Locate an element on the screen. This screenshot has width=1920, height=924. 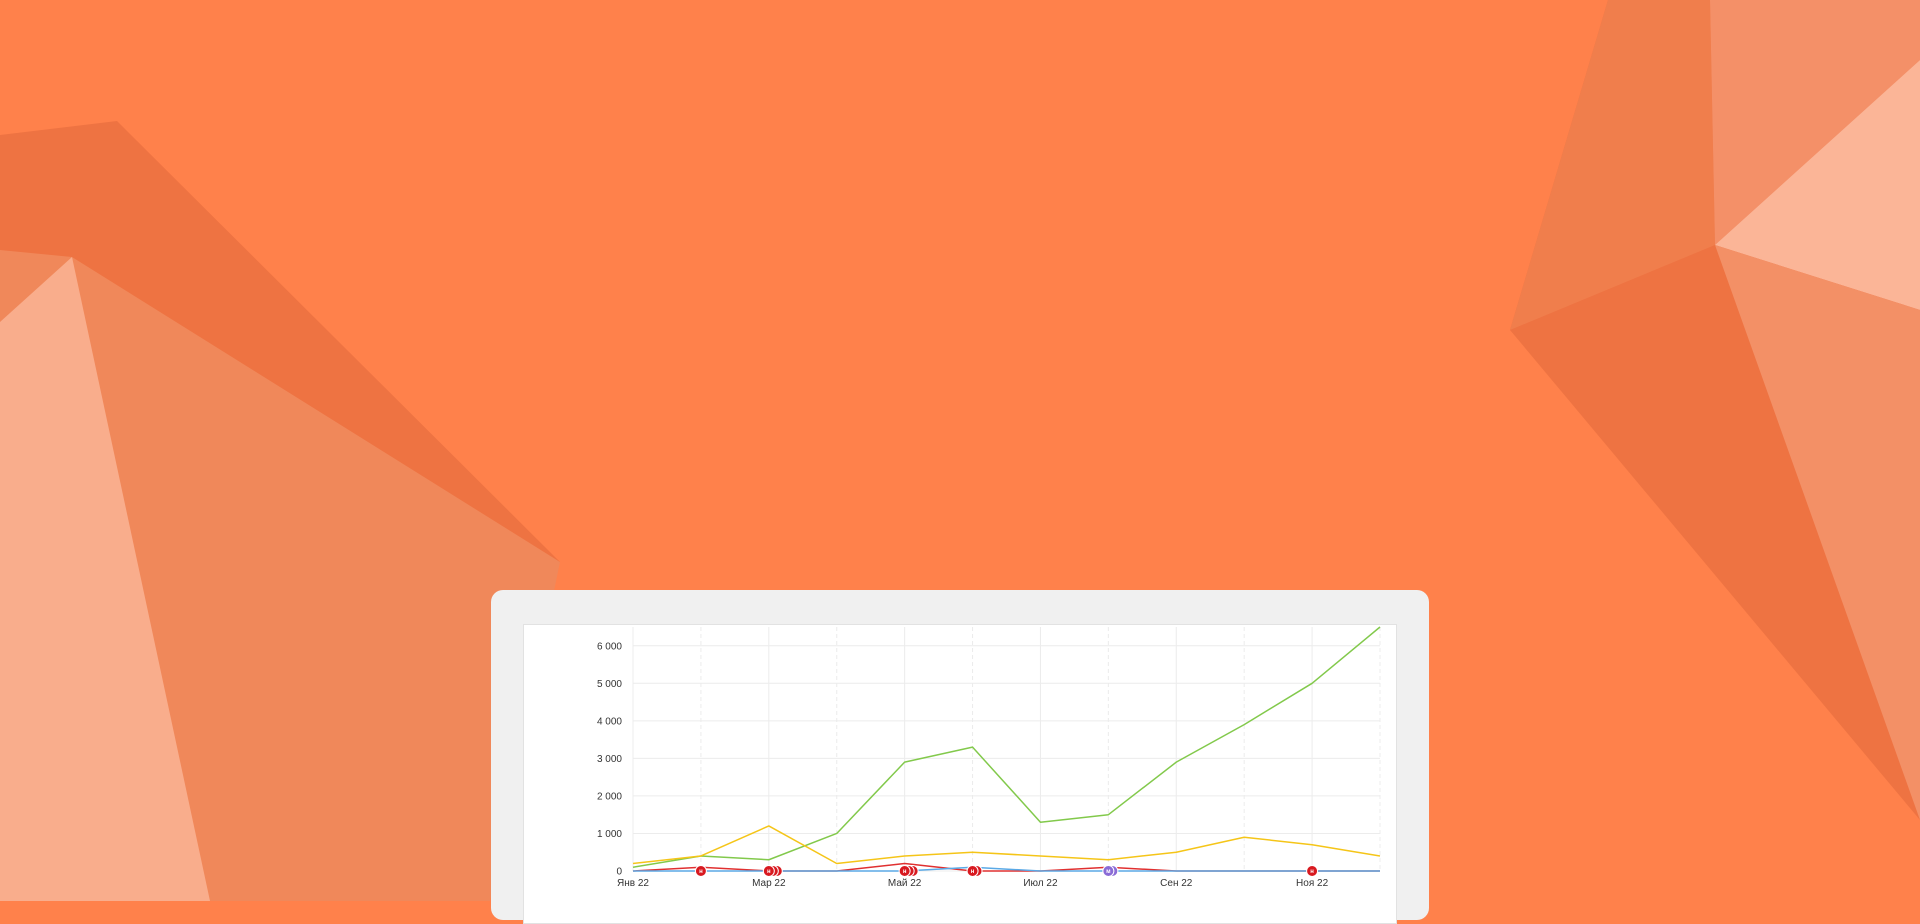
y-tick-label: 0 is located at coordinates (619, 872).